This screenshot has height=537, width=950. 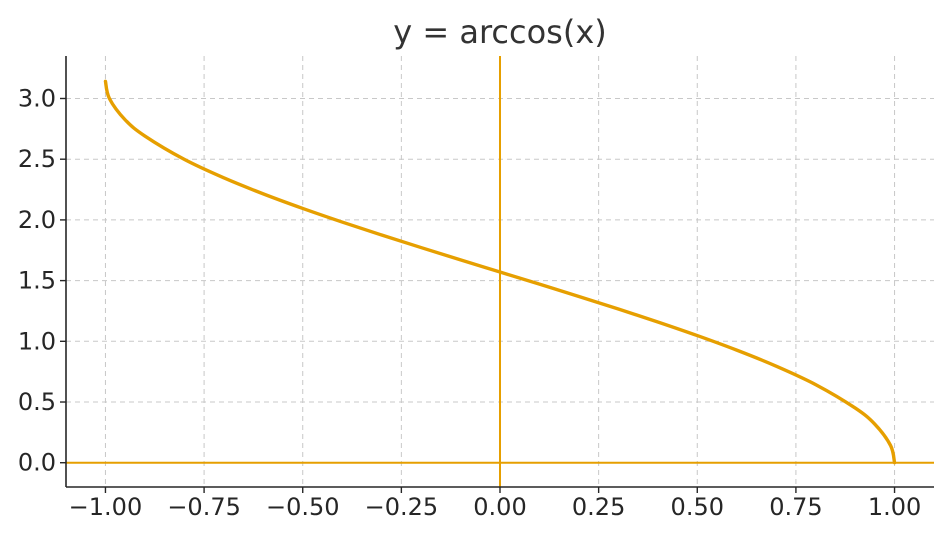 I want to click on x-tick-label-2: −0.50, so click(x=303, y=507).